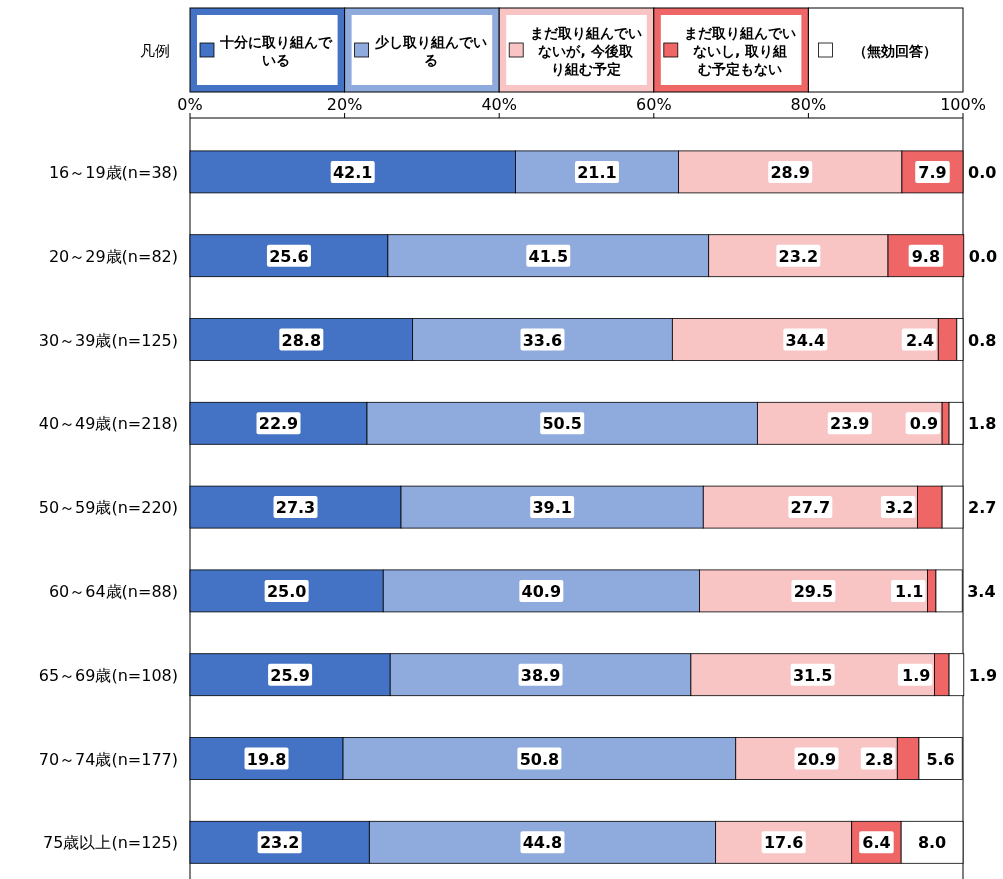  Describe the element at coordinates (540, 675) in the screenshot. I see `data-label: 38.9` at that location.